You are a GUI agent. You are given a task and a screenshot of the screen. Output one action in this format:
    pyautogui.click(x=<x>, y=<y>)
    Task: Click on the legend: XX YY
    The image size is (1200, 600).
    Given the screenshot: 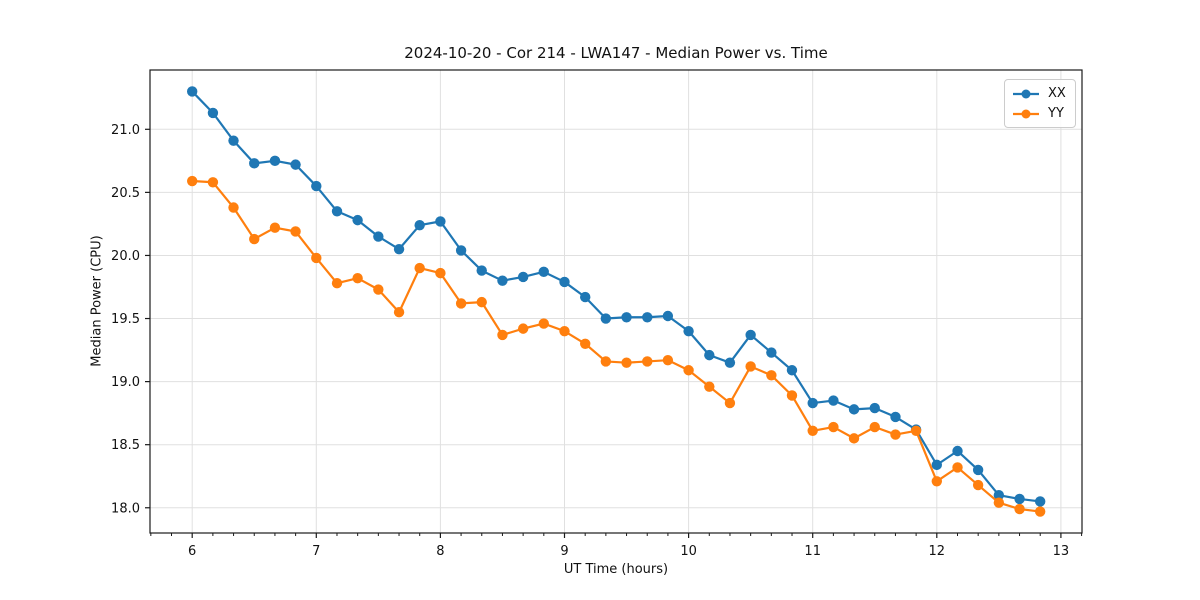 What is the action you would take?
    pyautogui.click(x=1040, y=103)
    